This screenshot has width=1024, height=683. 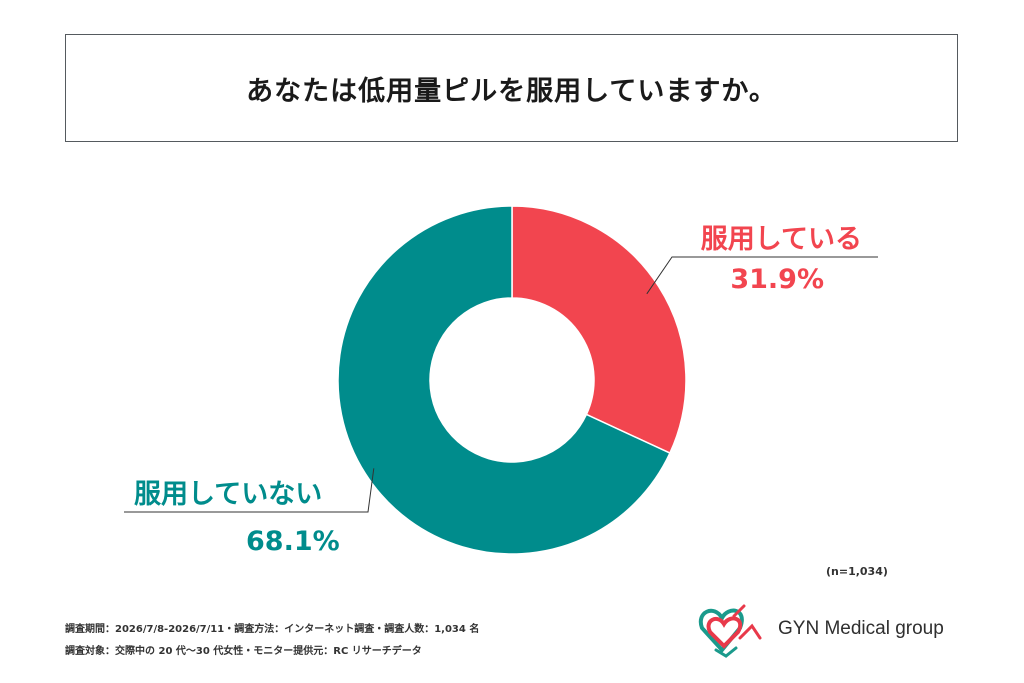 I want to click on company-logo: GYN Medical group, so click(x=830, y=630).